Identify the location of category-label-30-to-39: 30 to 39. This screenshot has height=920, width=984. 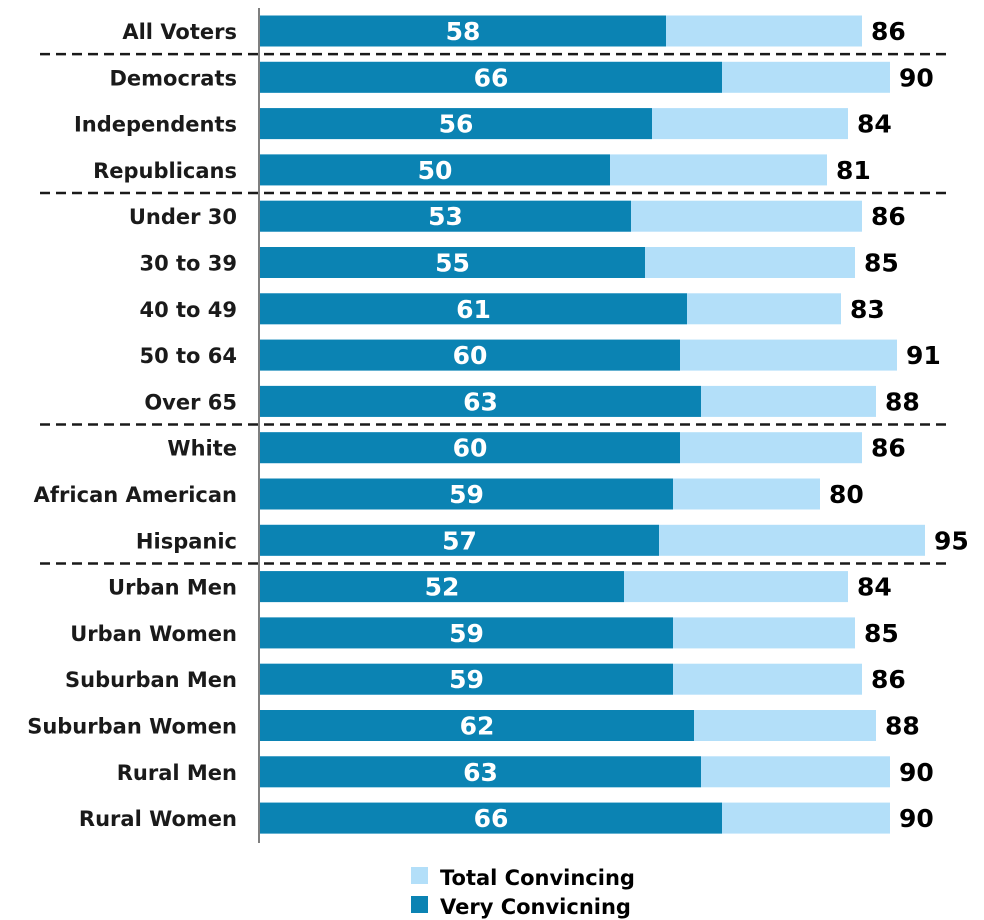
(188, 264).